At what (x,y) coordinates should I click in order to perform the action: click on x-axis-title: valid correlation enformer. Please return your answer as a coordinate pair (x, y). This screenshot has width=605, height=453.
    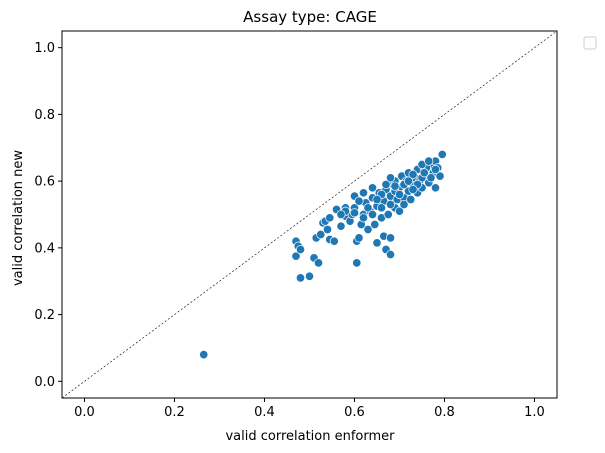
    Looking at the image, I should click on (310, 436).